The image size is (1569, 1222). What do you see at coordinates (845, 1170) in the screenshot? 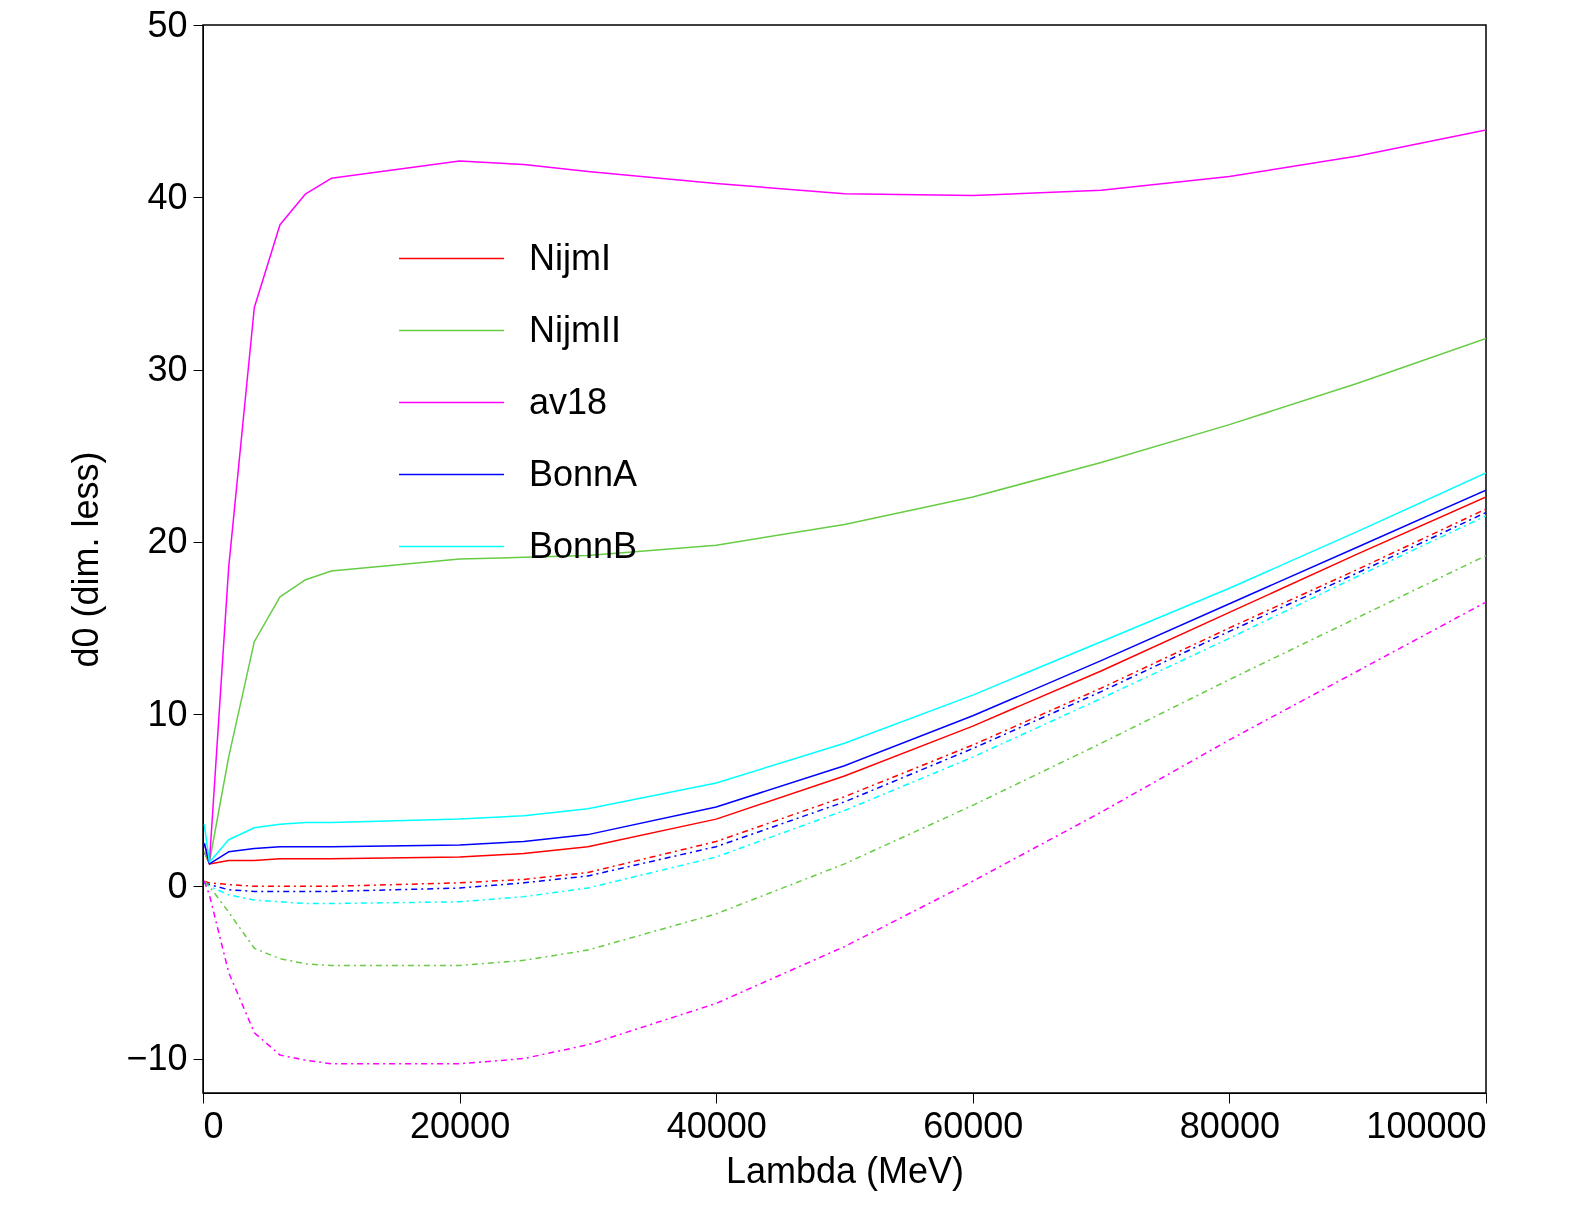
I see `x-axis-title: Lambda (MeV)` at bounding box center [845, 1170].